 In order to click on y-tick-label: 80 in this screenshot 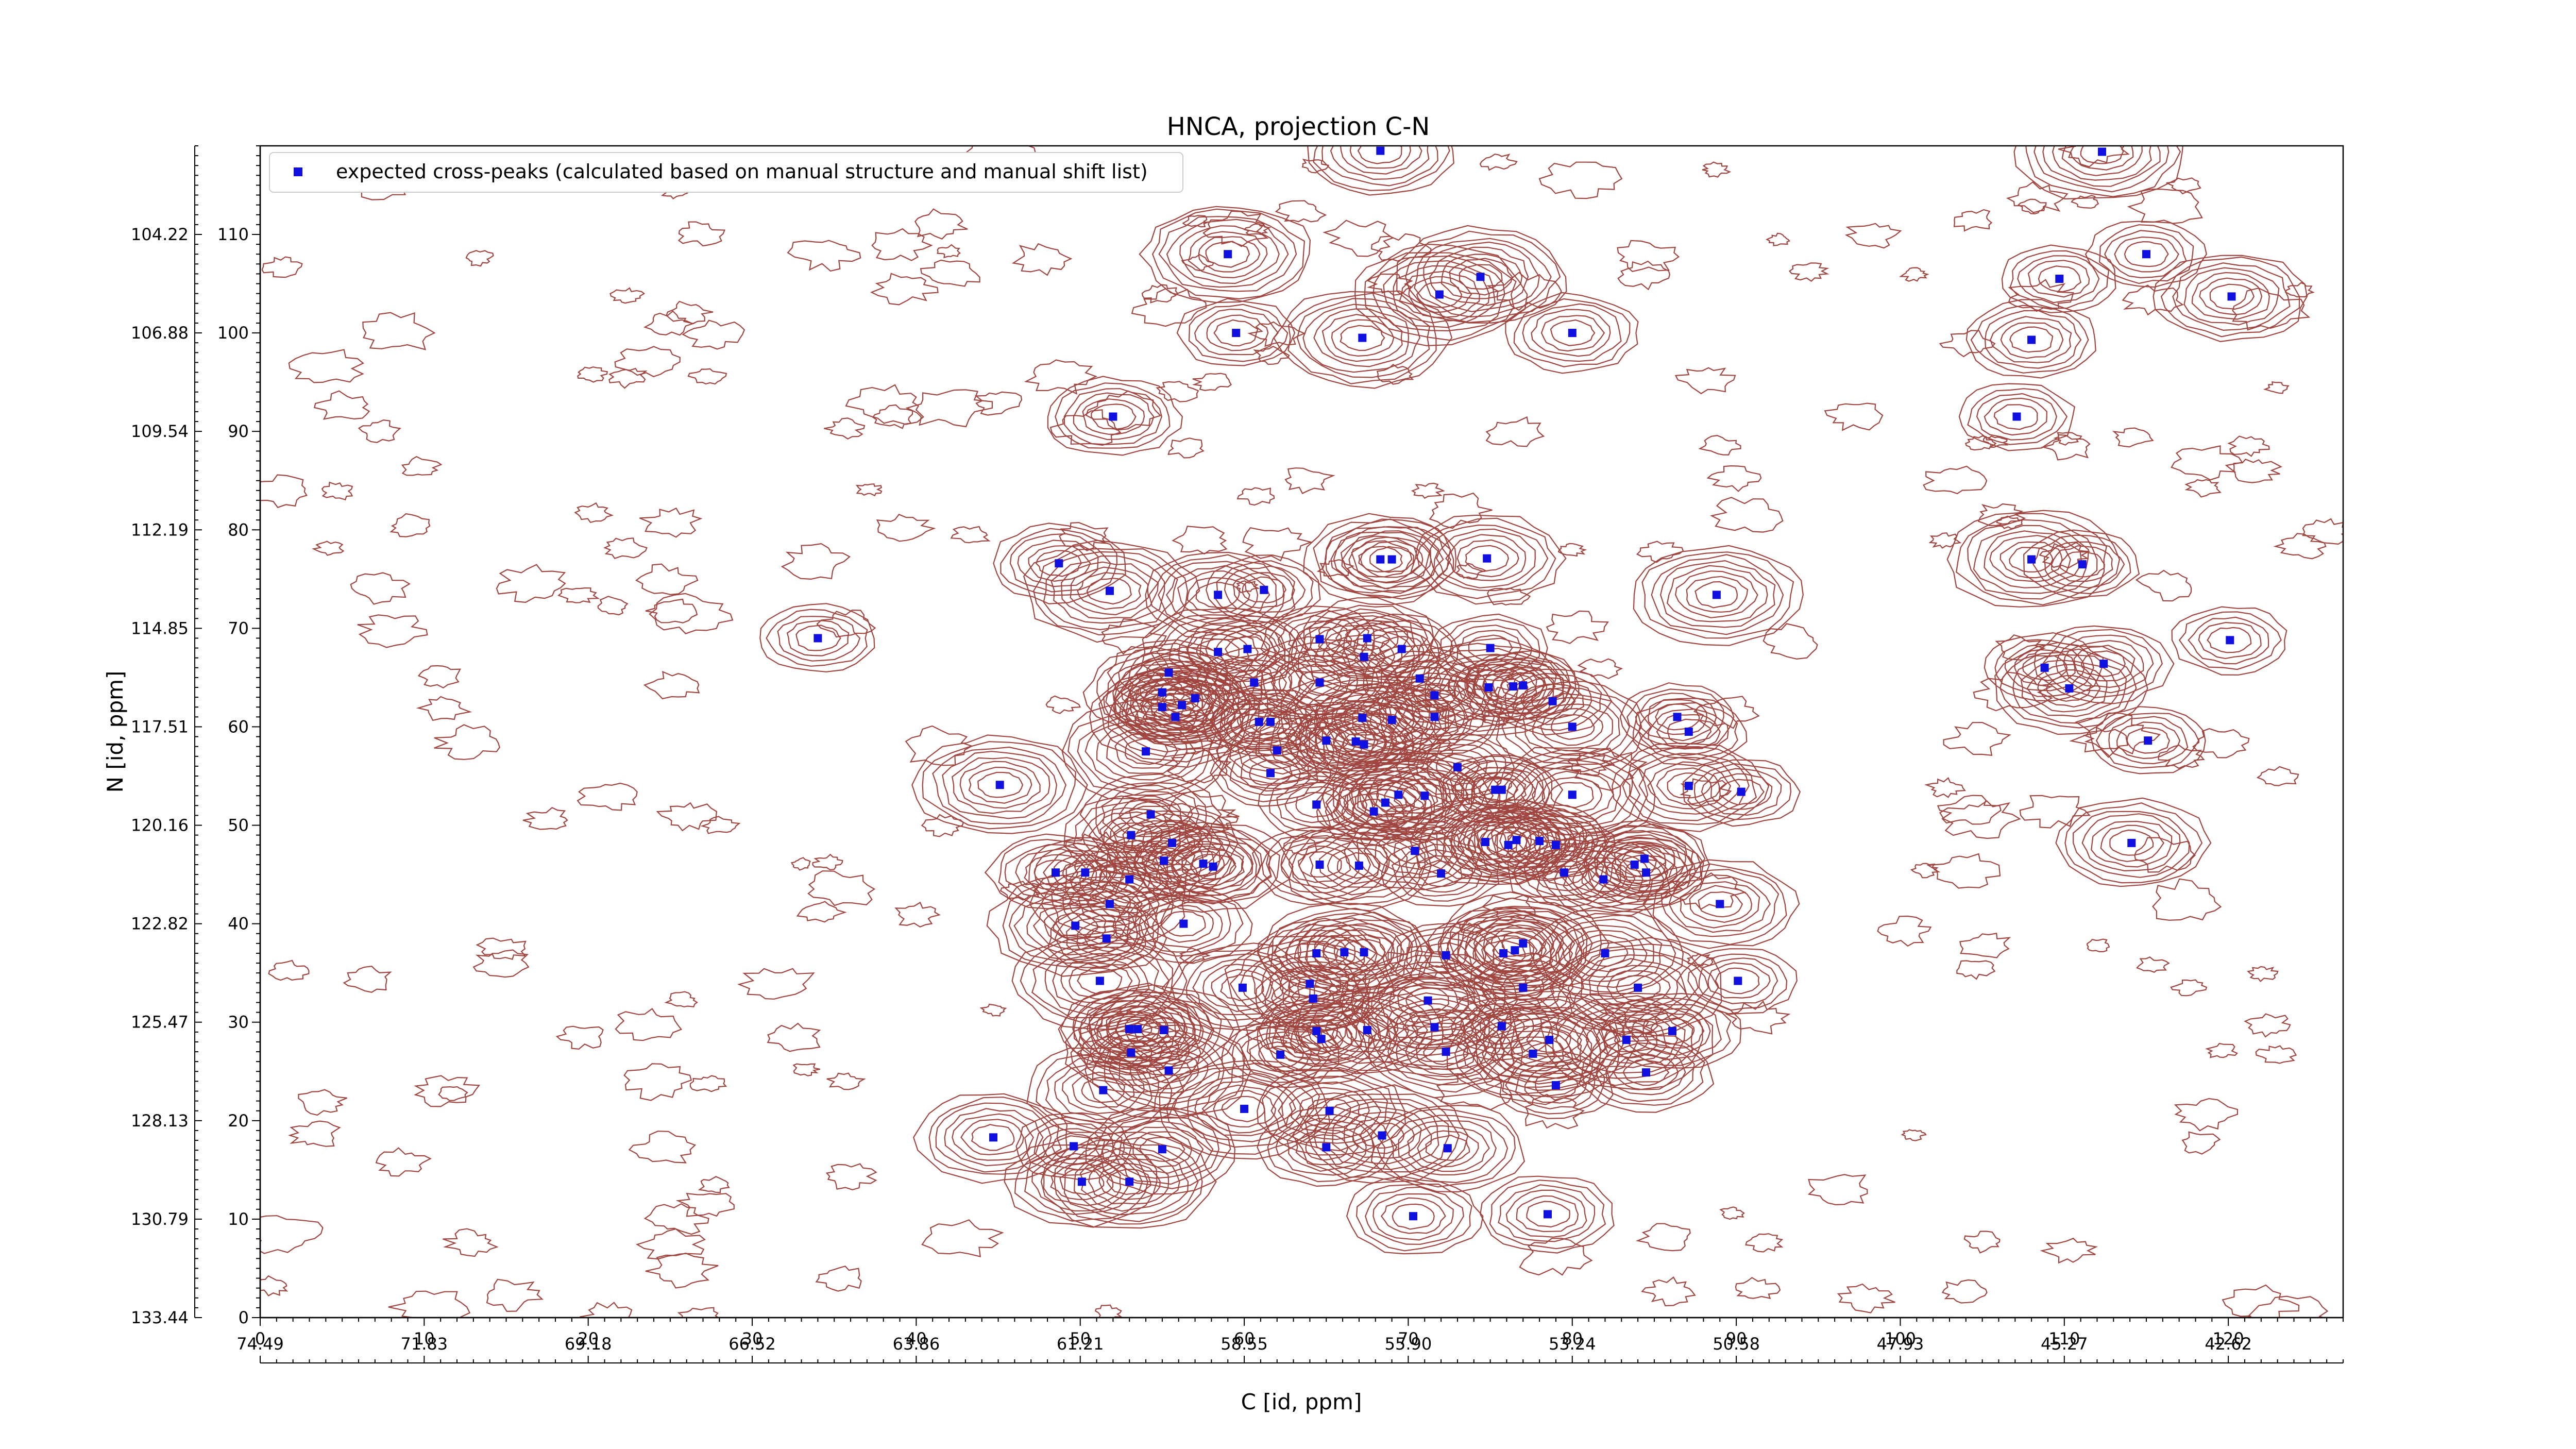, I will do `click(238, 530)`.